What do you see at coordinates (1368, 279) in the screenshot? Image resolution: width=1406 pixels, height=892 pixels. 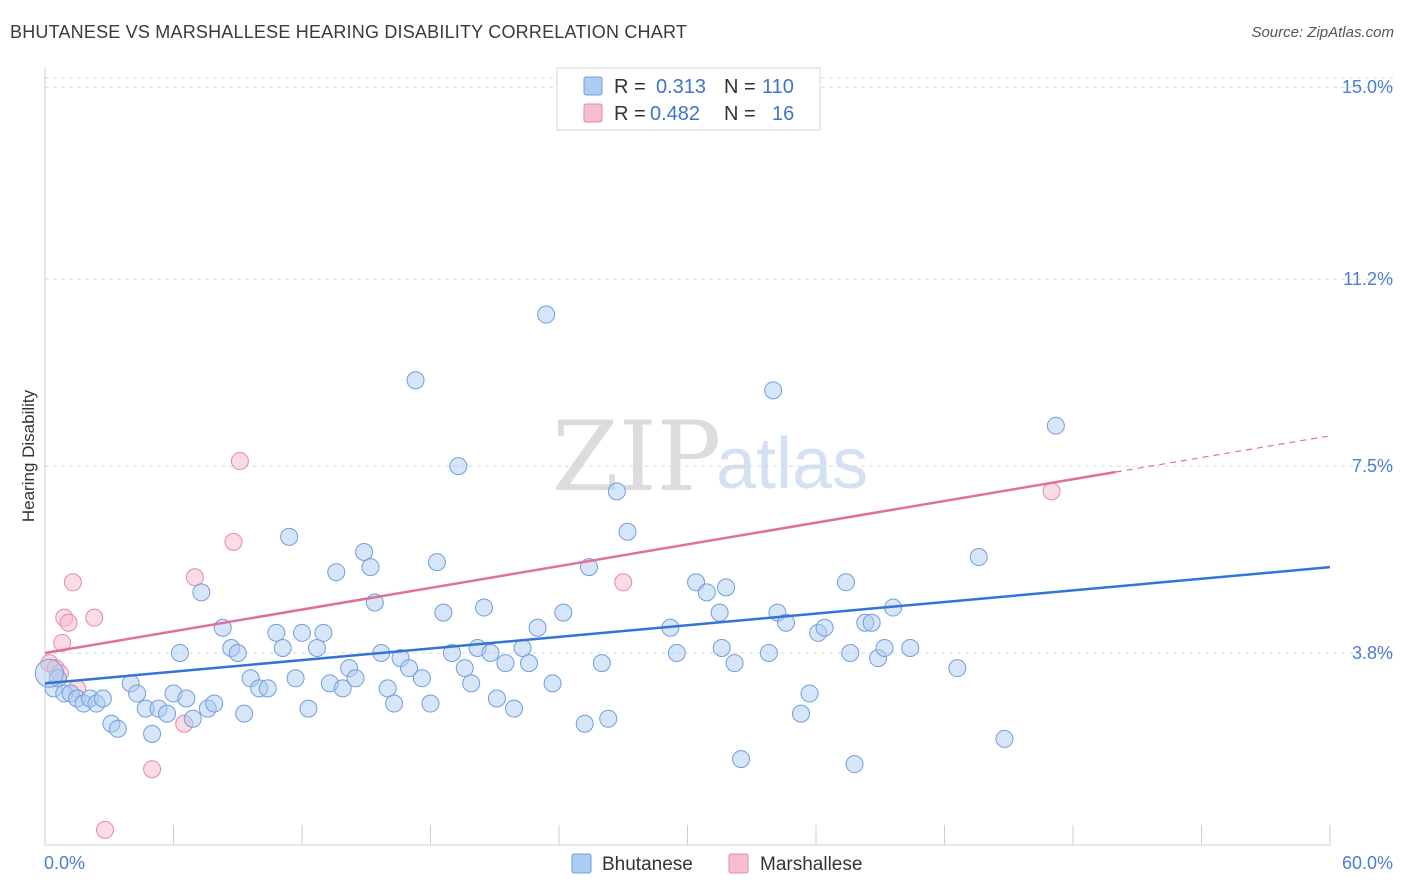 I see `y-tick-label: 11.2%` at bounding box center [1368, 279].